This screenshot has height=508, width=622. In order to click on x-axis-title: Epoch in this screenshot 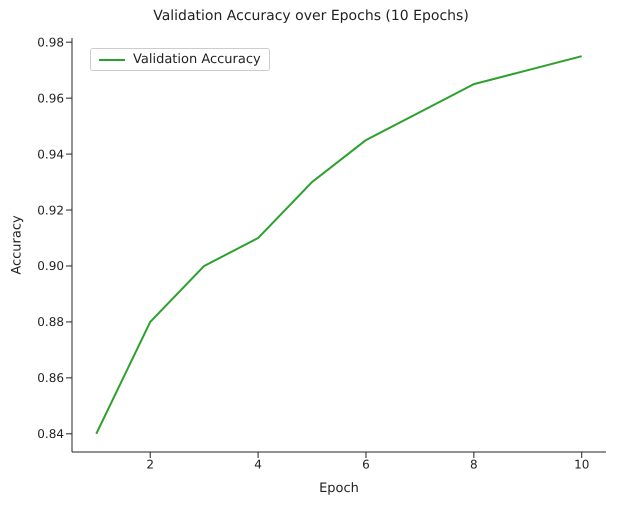, I will do `click(339, 488)`.